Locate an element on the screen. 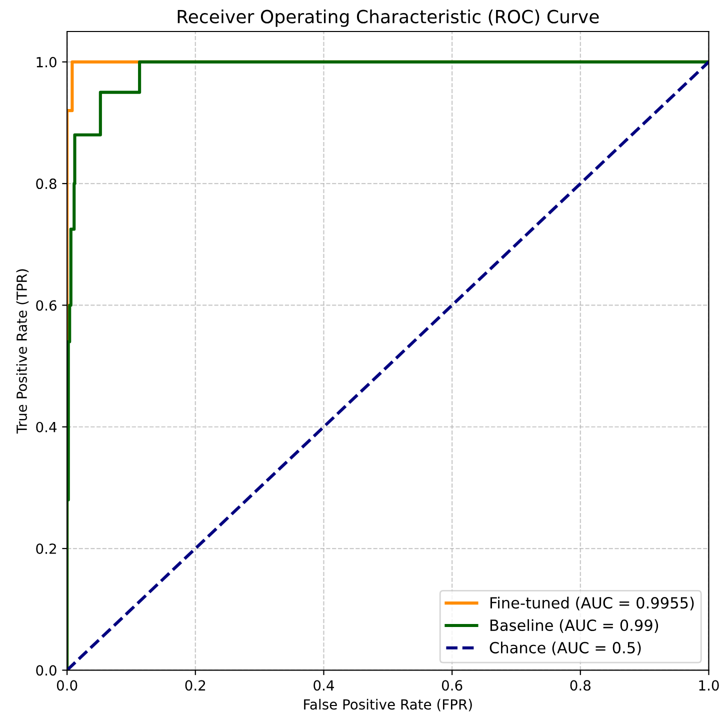 The width and height of the screenshot is (721, 716). y-axis-title: True Positive Rate (TPR) is located at coordinates (22, 351).